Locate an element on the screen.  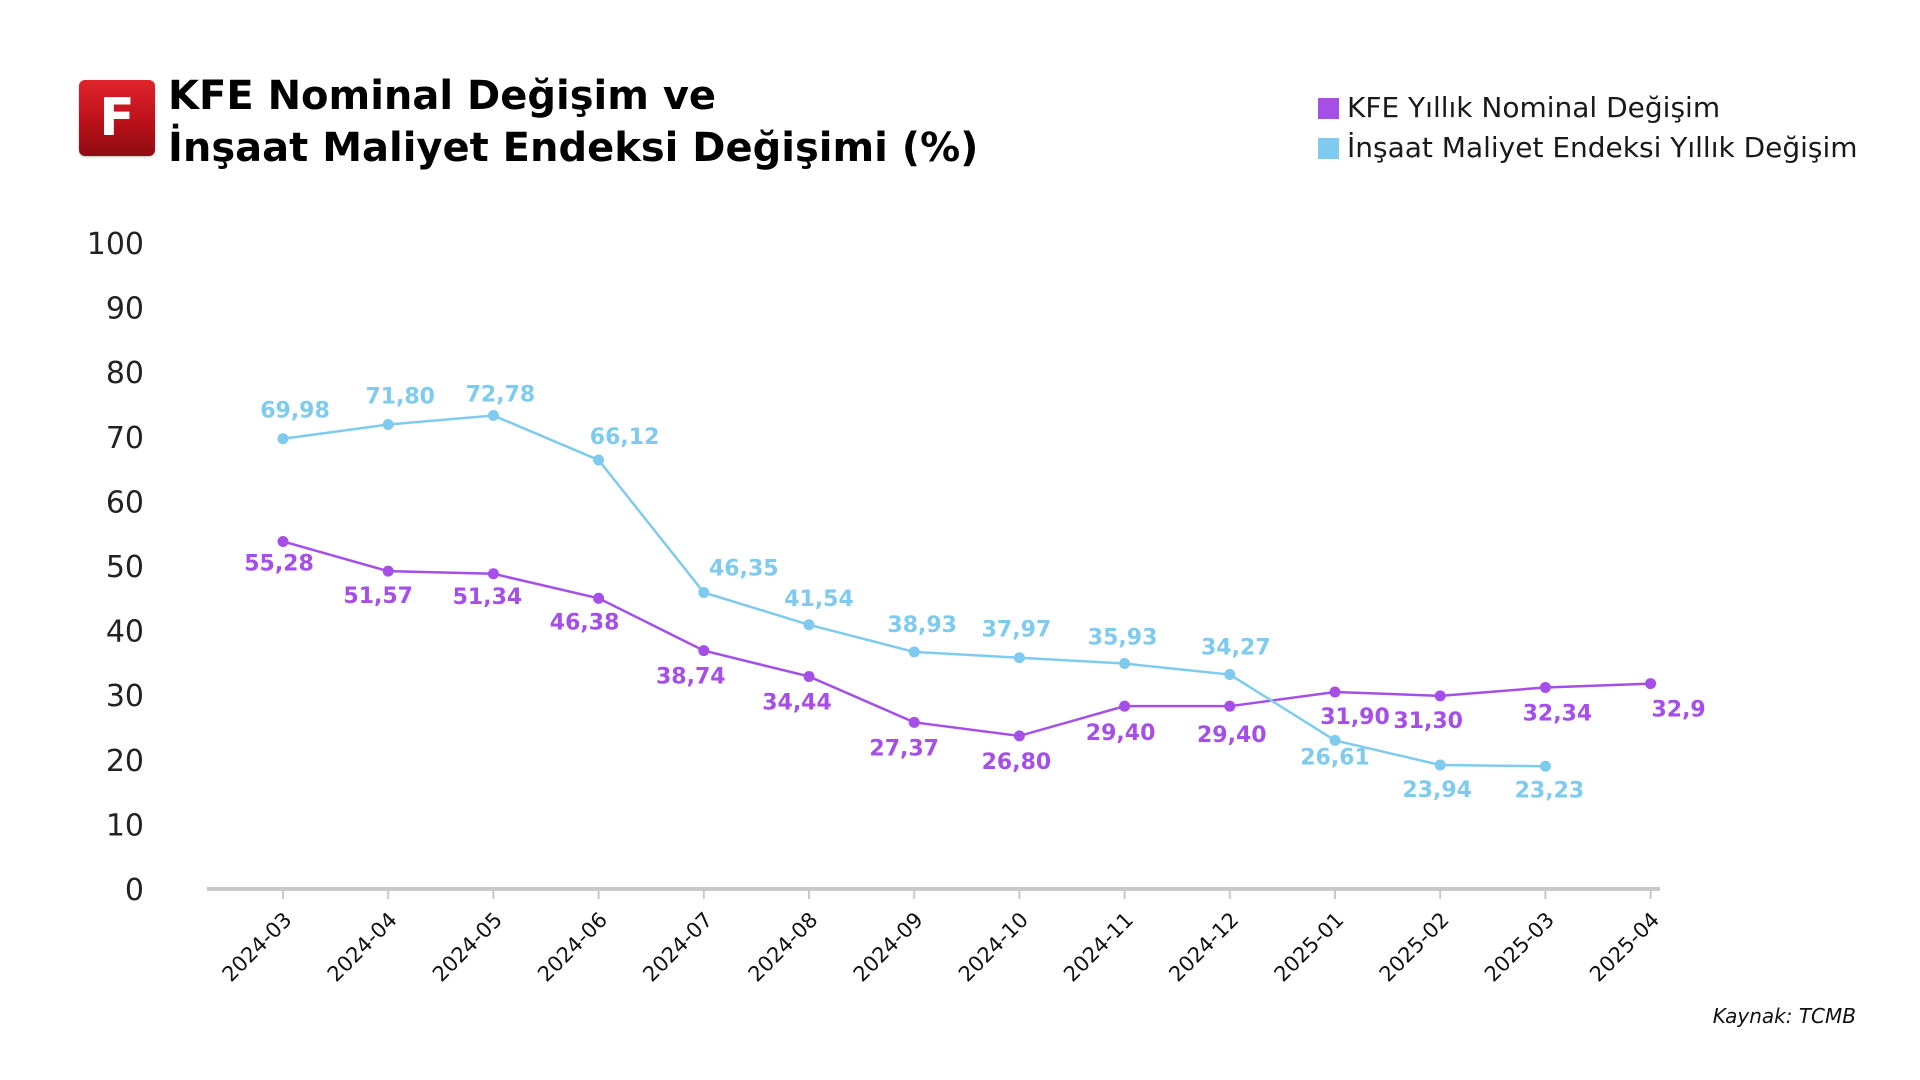
data-label-0-2025-01: 31,90 is located at coordinates (1355, 717).